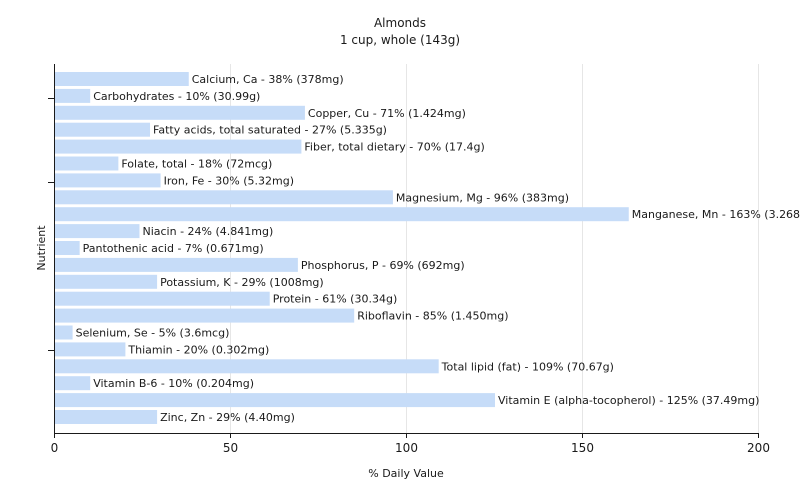 The width and height of the screenshot is (800, 500). I want to click on bar-label: Fiber, total dietary - 70% (17.4g), so click(394, 147).